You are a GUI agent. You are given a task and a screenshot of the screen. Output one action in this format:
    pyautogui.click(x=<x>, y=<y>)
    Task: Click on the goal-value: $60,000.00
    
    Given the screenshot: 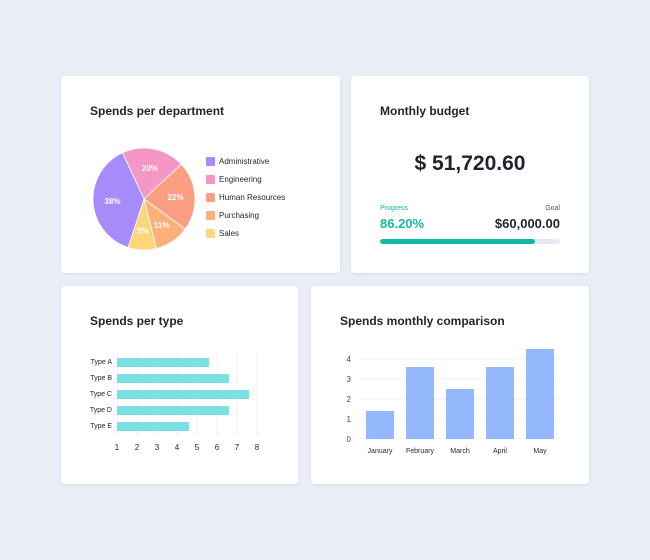 What is the action you would take?
    pyautogui.click(x=527, y=223)
    